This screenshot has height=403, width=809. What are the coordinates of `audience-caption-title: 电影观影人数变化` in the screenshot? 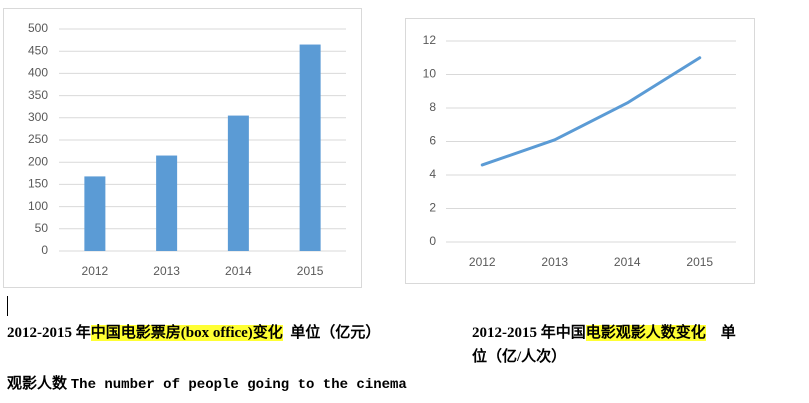 It's located at (645, 333).